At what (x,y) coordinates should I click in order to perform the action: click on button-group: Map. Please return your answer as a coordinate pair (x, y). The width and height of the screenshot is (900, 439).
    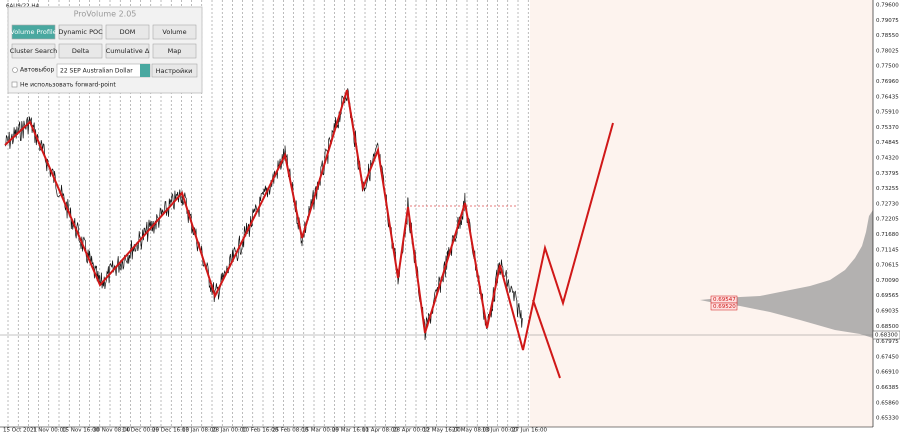
    Looking at the image, I should click on (174, 51).